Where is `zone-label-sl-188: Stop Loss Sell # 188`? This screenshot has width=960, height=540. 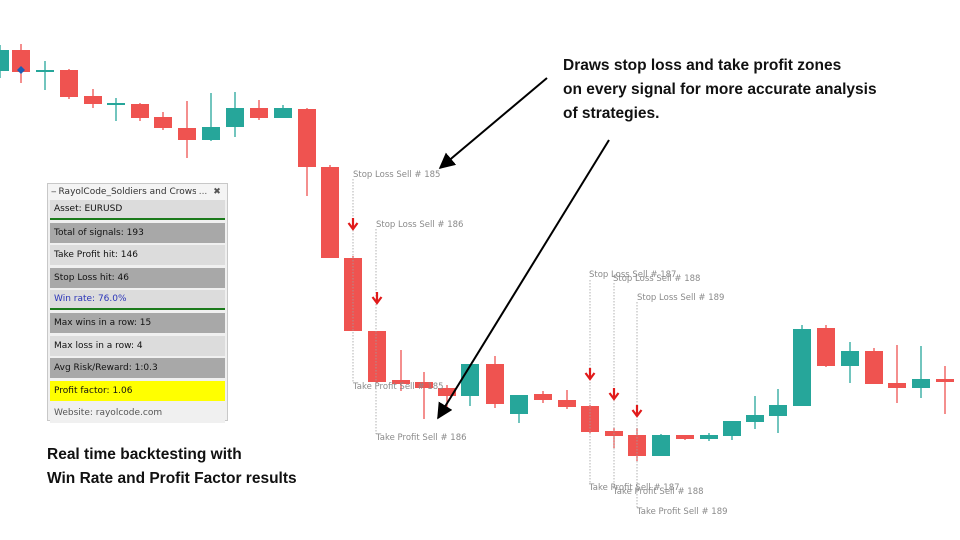 zone-label-sl-188: Stop Loss Sell # 188 is located at coordinates (656, 279).